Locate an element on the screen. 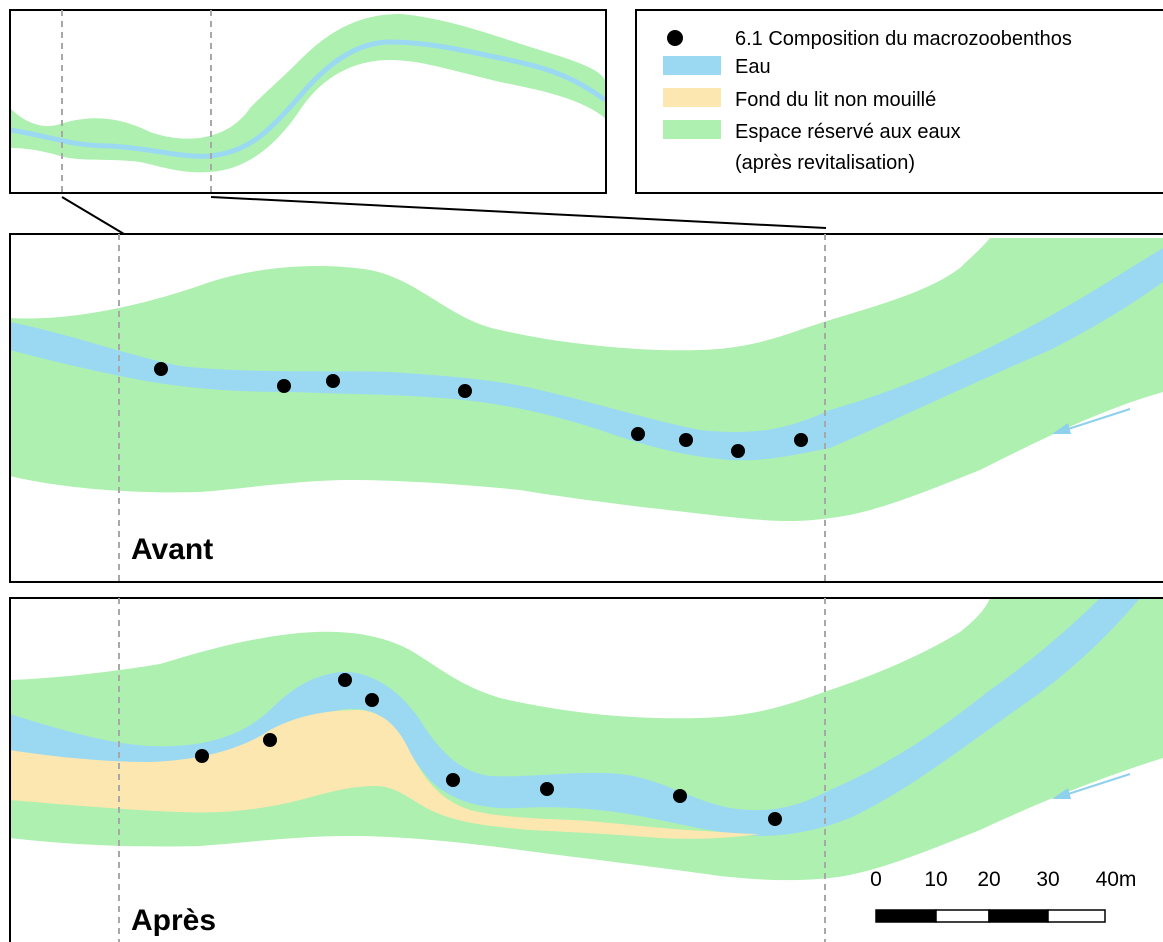  legend-label-sample: 6.1 Composition du macrozoobenthos is located at coordinates (903, 39).